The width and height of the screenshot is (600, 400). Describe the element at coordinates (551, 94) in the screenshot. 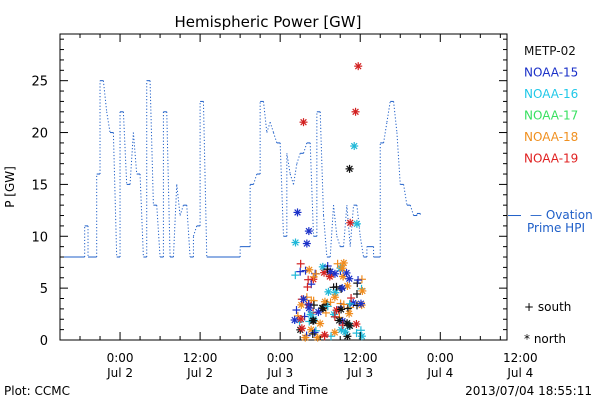

I see `legend-entry: NOAA-16` at that location.